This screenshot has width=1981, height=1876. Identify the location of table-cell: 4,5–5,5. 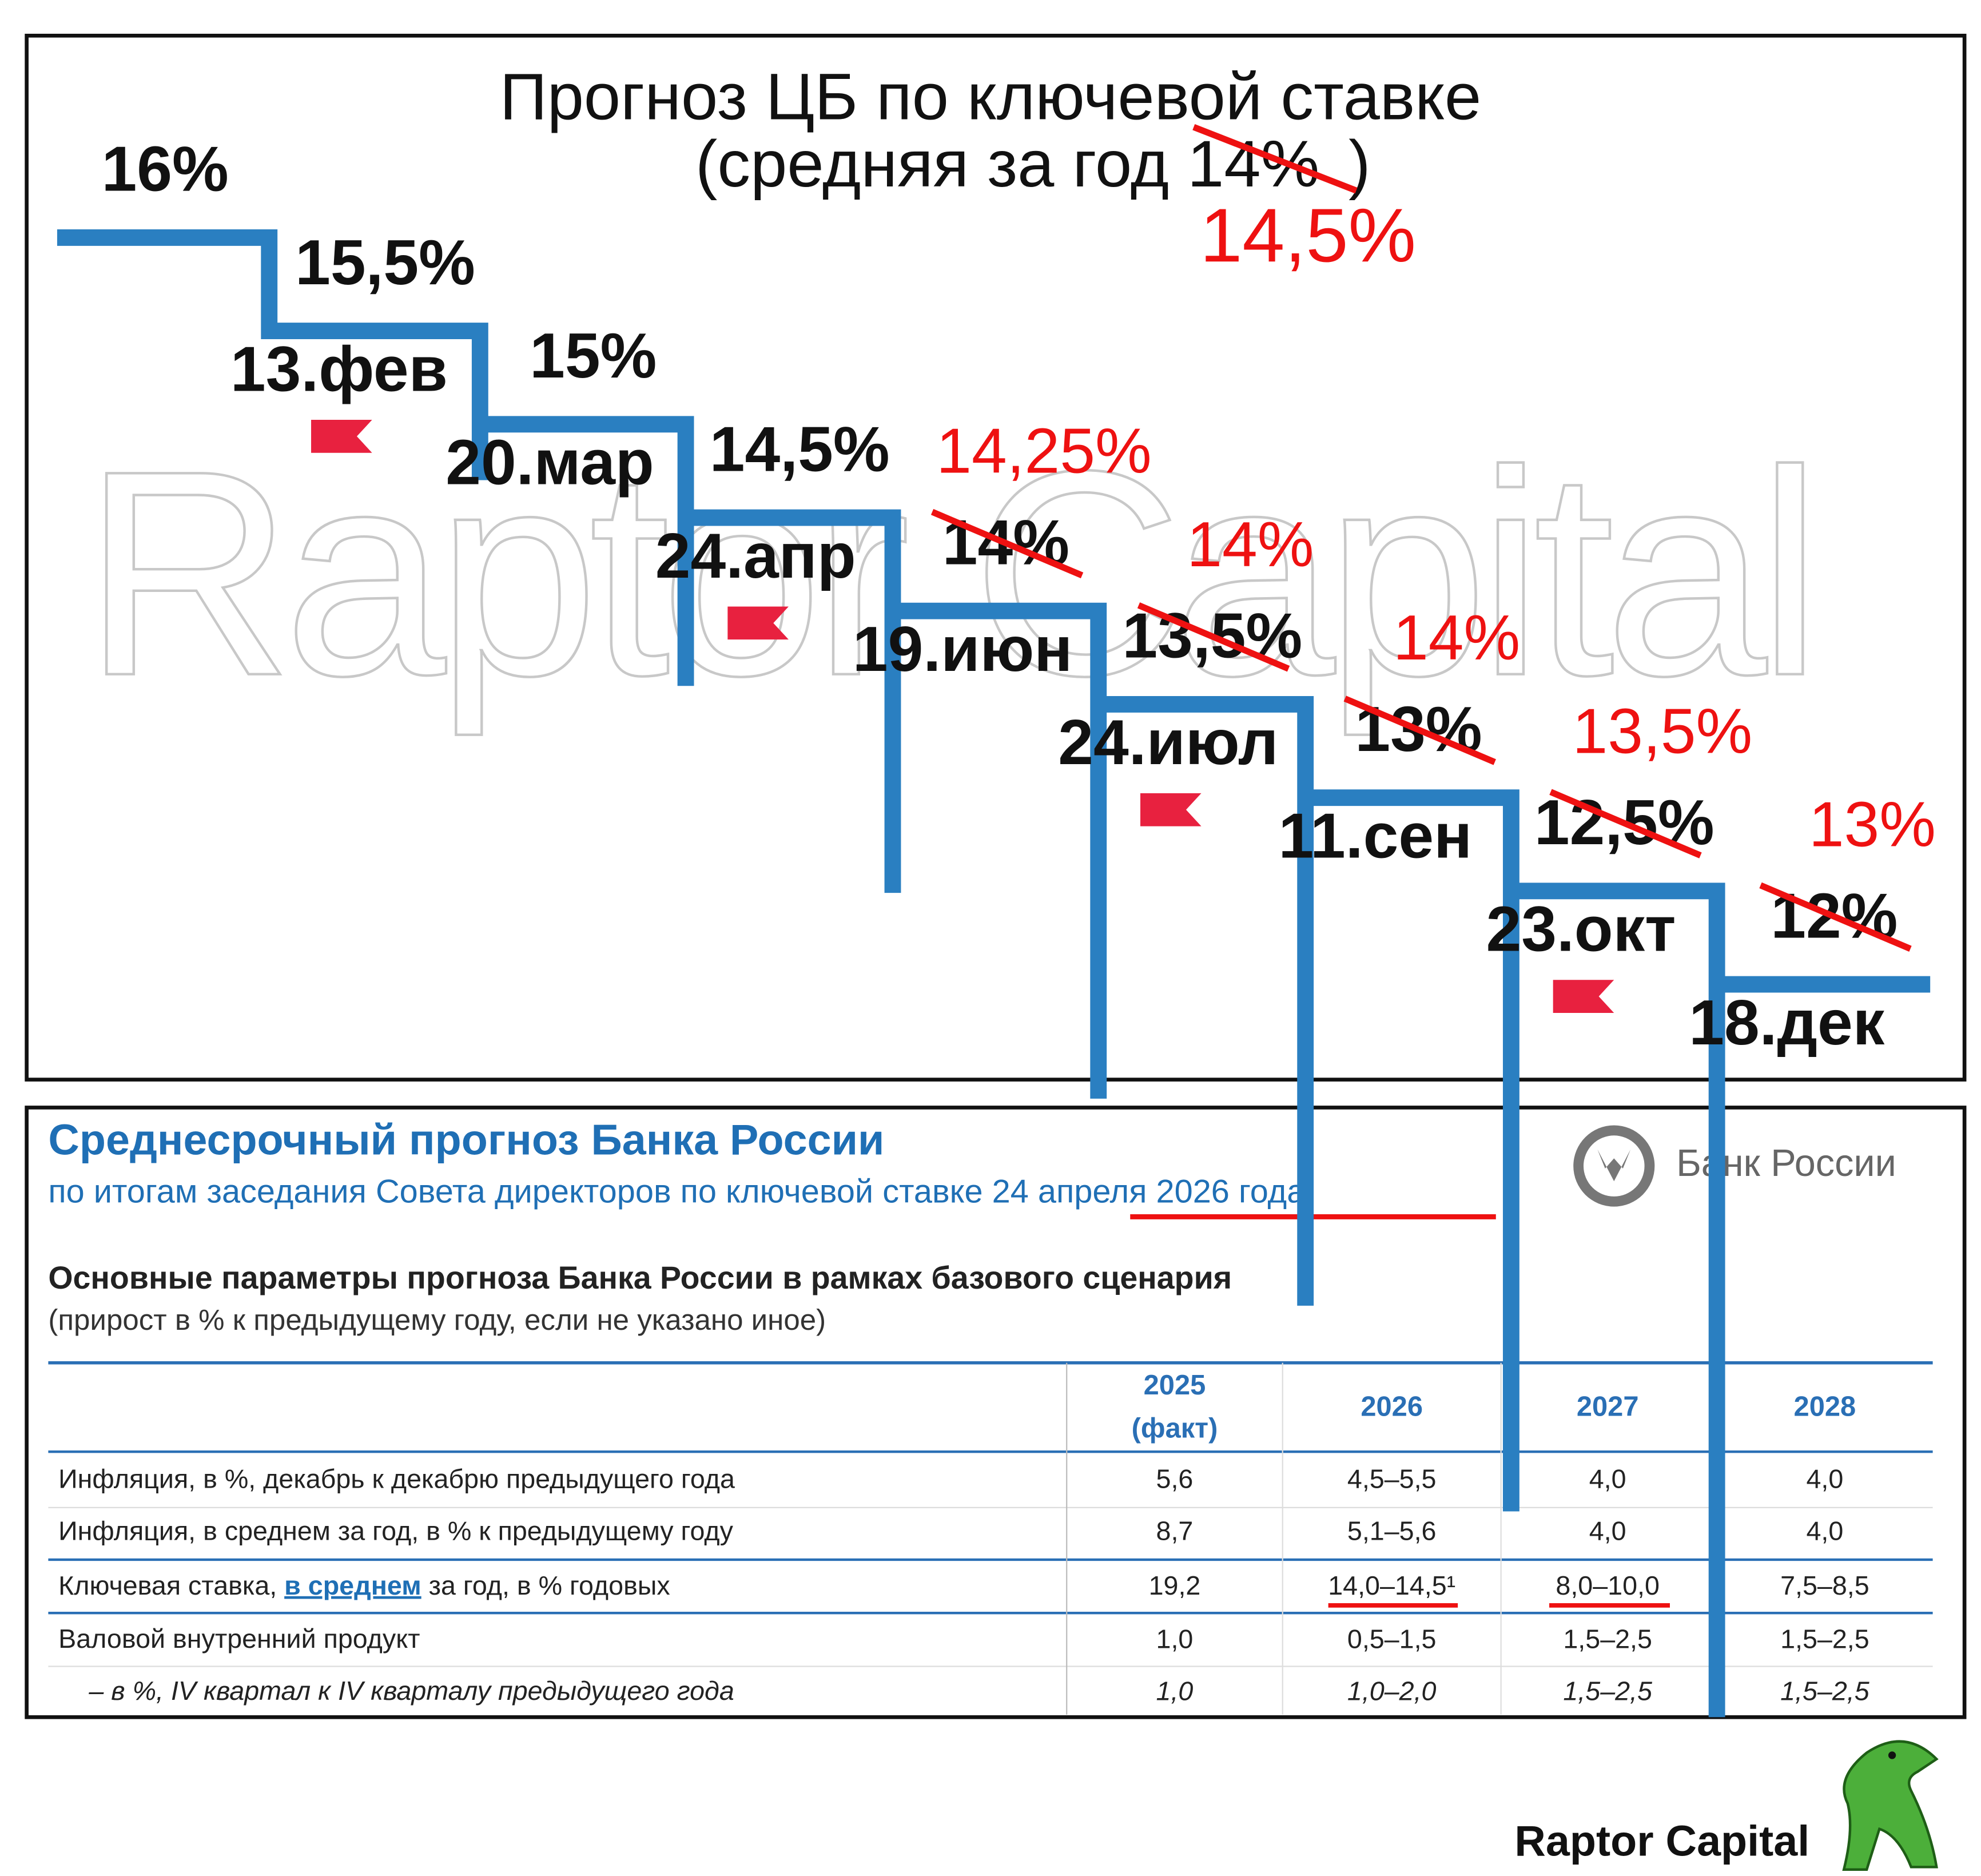
(1392, 1479).